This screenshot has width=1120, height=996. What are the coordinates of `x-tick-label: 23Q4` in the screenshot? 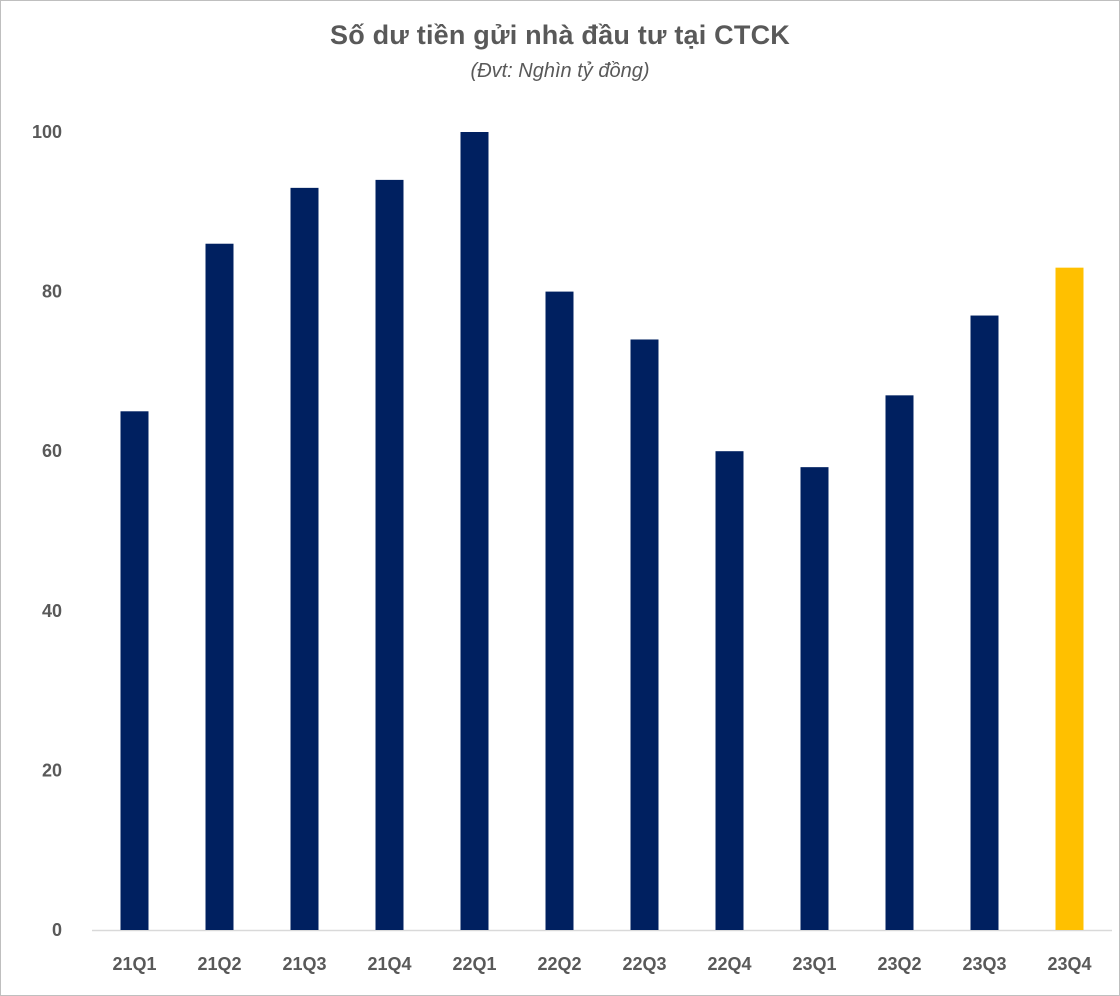 It's located at (1069, 964).